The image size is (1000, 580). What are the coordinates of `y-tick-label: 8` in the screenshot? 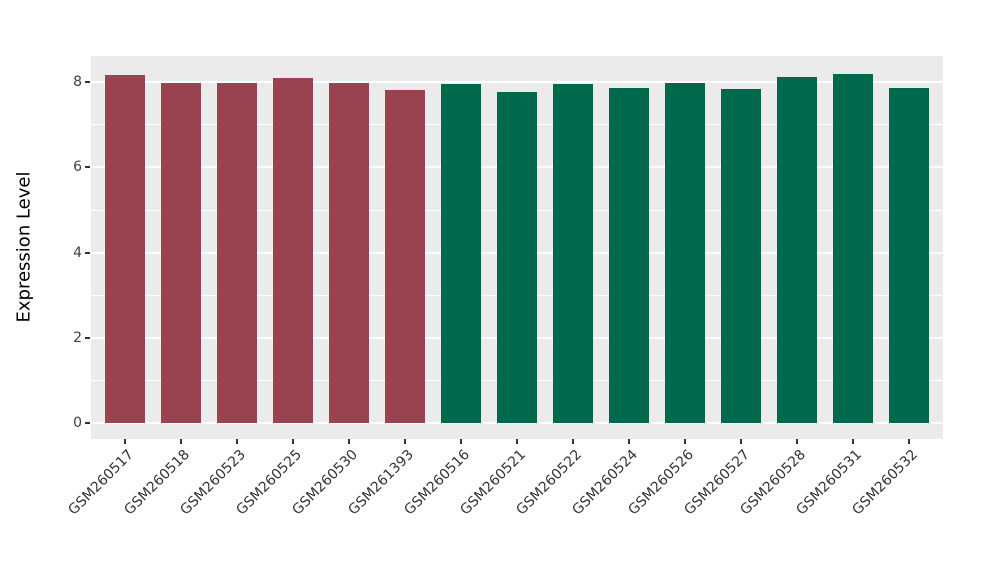 It's located at (77, 82).